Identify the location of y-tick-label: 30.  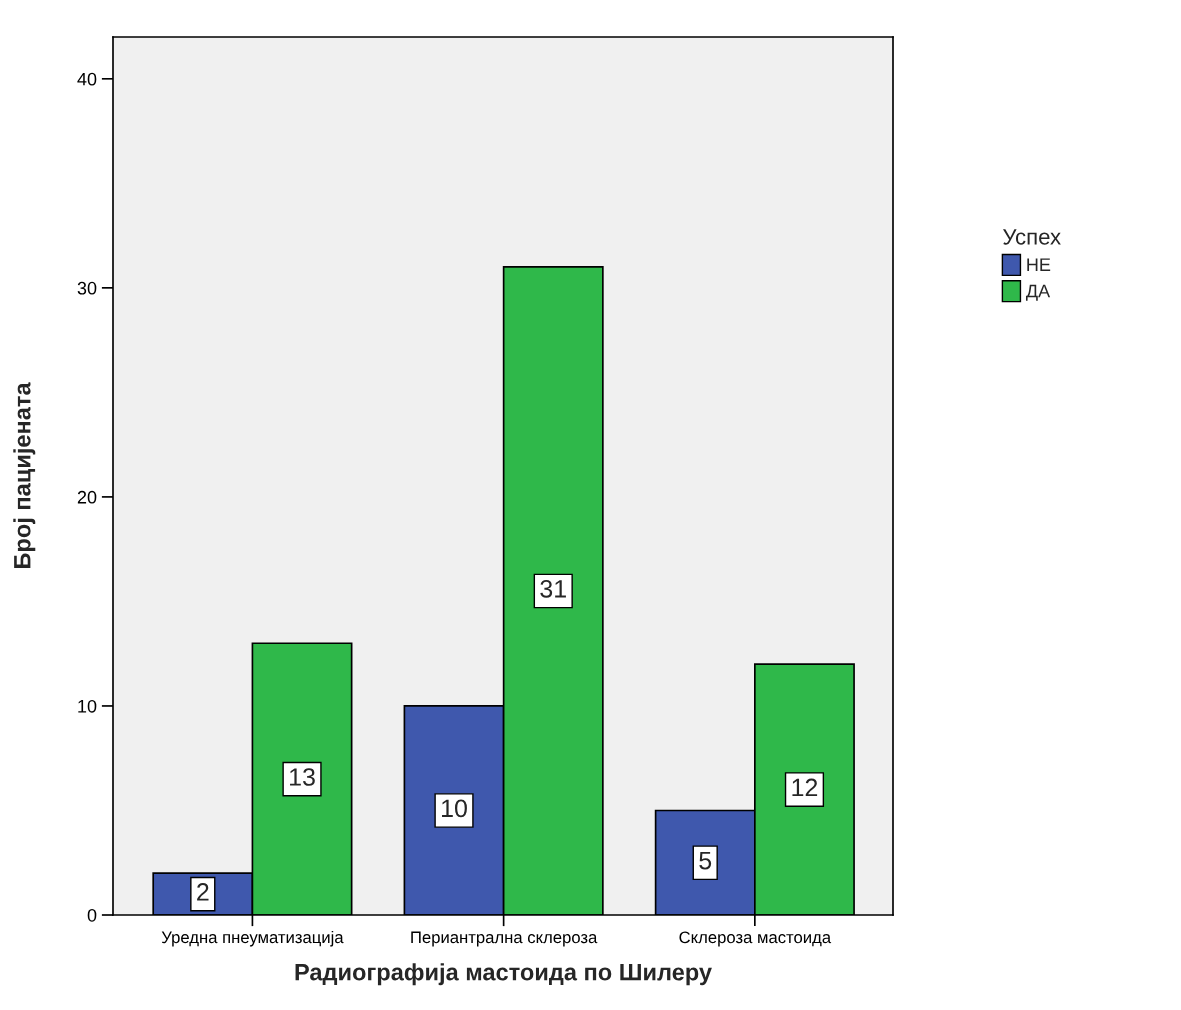
(87, 288).